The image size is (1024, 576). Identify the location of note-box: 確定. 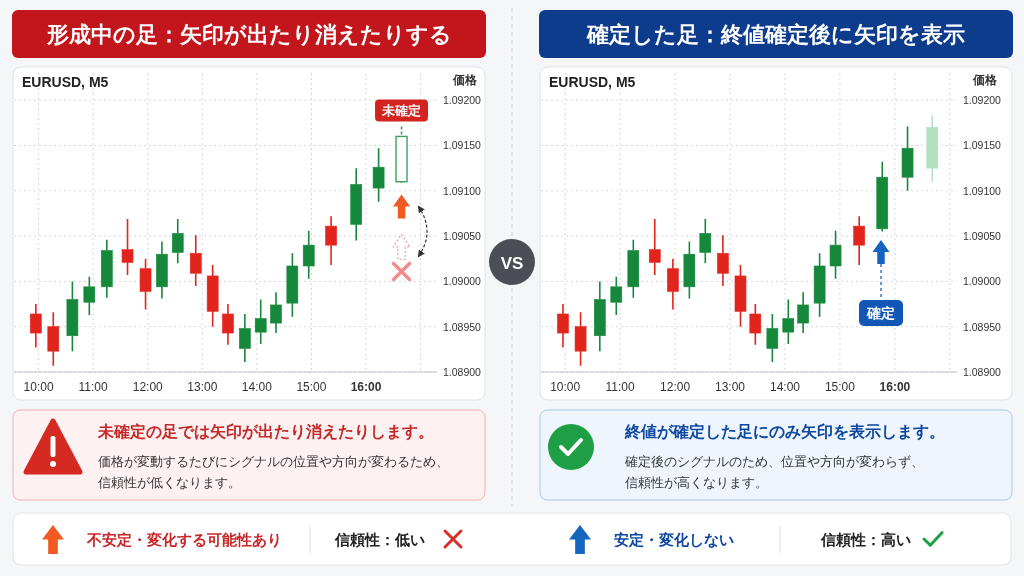
(881, 313).